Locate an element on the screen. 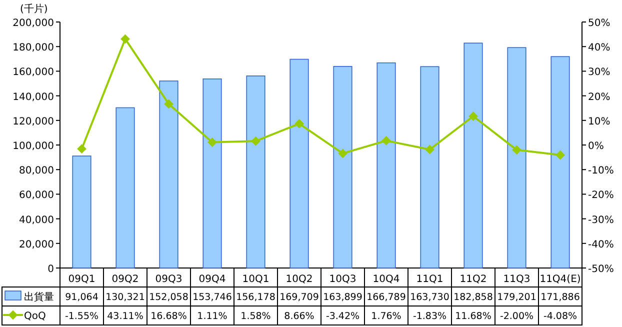 This screenshot has height=327, width=622. data-label: 43.11% is located at coordinates (125, 316).